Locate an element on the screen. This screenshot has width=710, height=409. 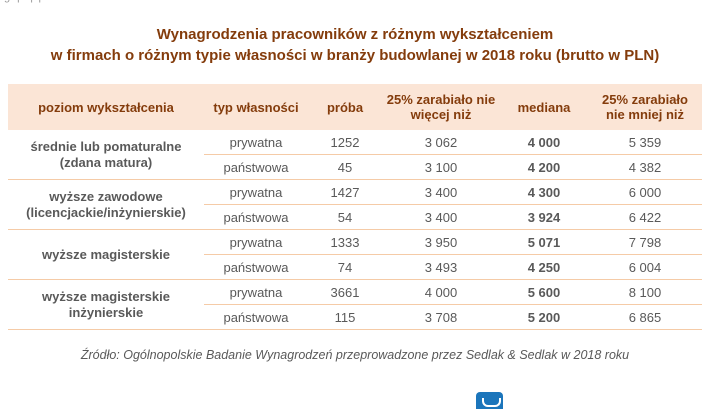
sample-cell: 115 is located at coordinates (345, 317).